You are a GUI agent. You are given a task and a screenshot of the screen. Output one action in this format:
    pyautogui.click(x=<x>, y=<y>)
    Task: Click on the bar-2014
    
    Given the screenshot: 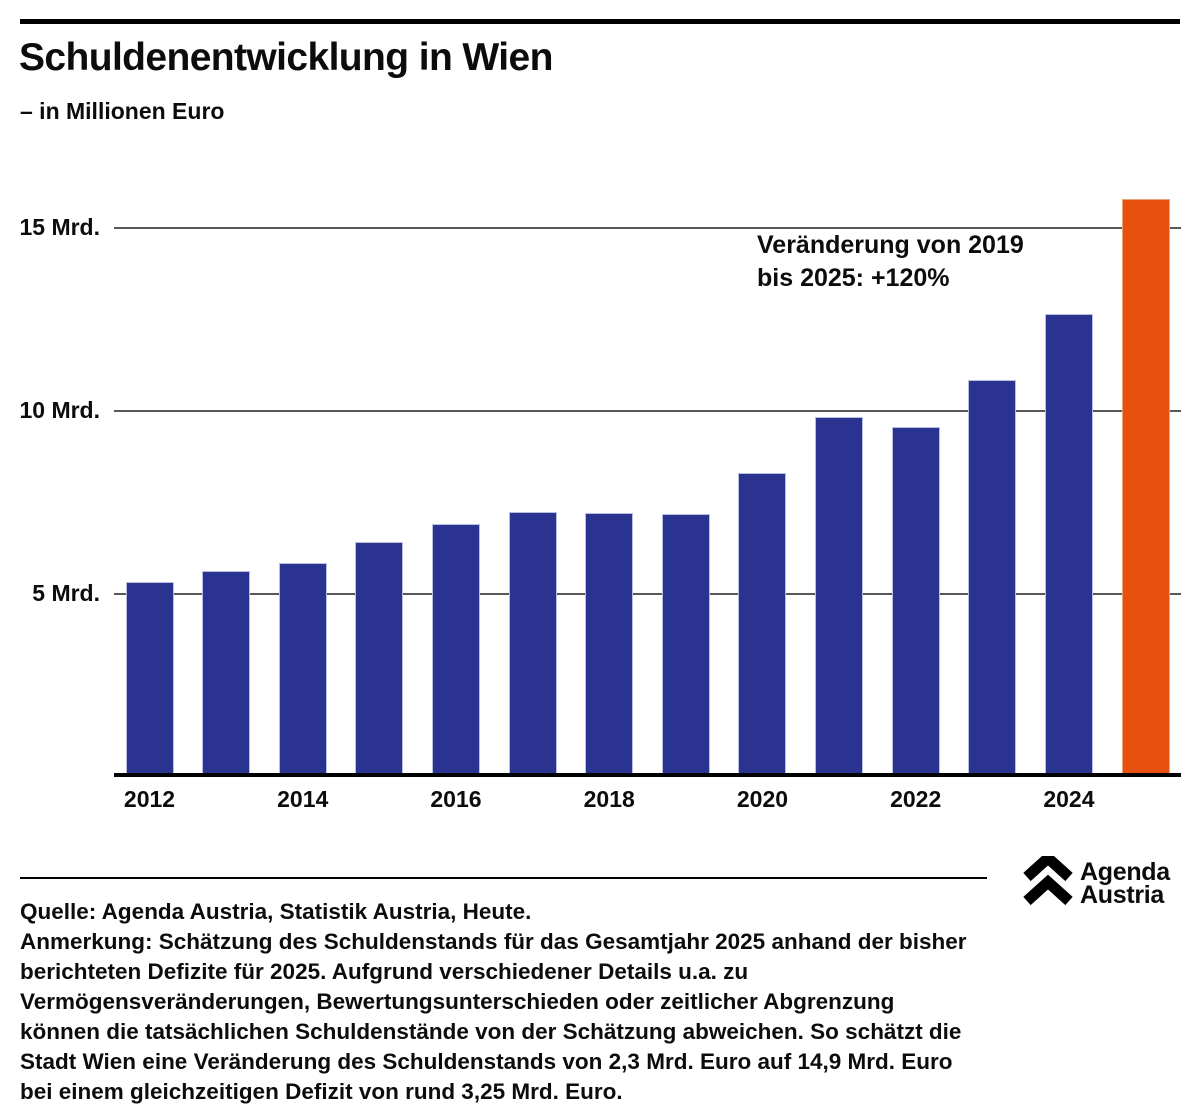 What is the action you would take?
    pyautogui.click(x=302, y=670)
    